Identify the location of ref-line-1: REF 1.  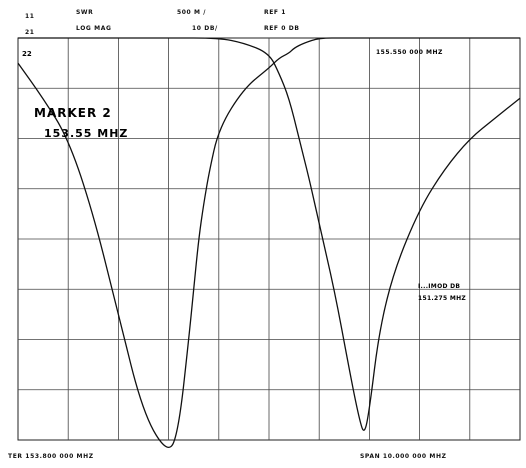
(275, 12).